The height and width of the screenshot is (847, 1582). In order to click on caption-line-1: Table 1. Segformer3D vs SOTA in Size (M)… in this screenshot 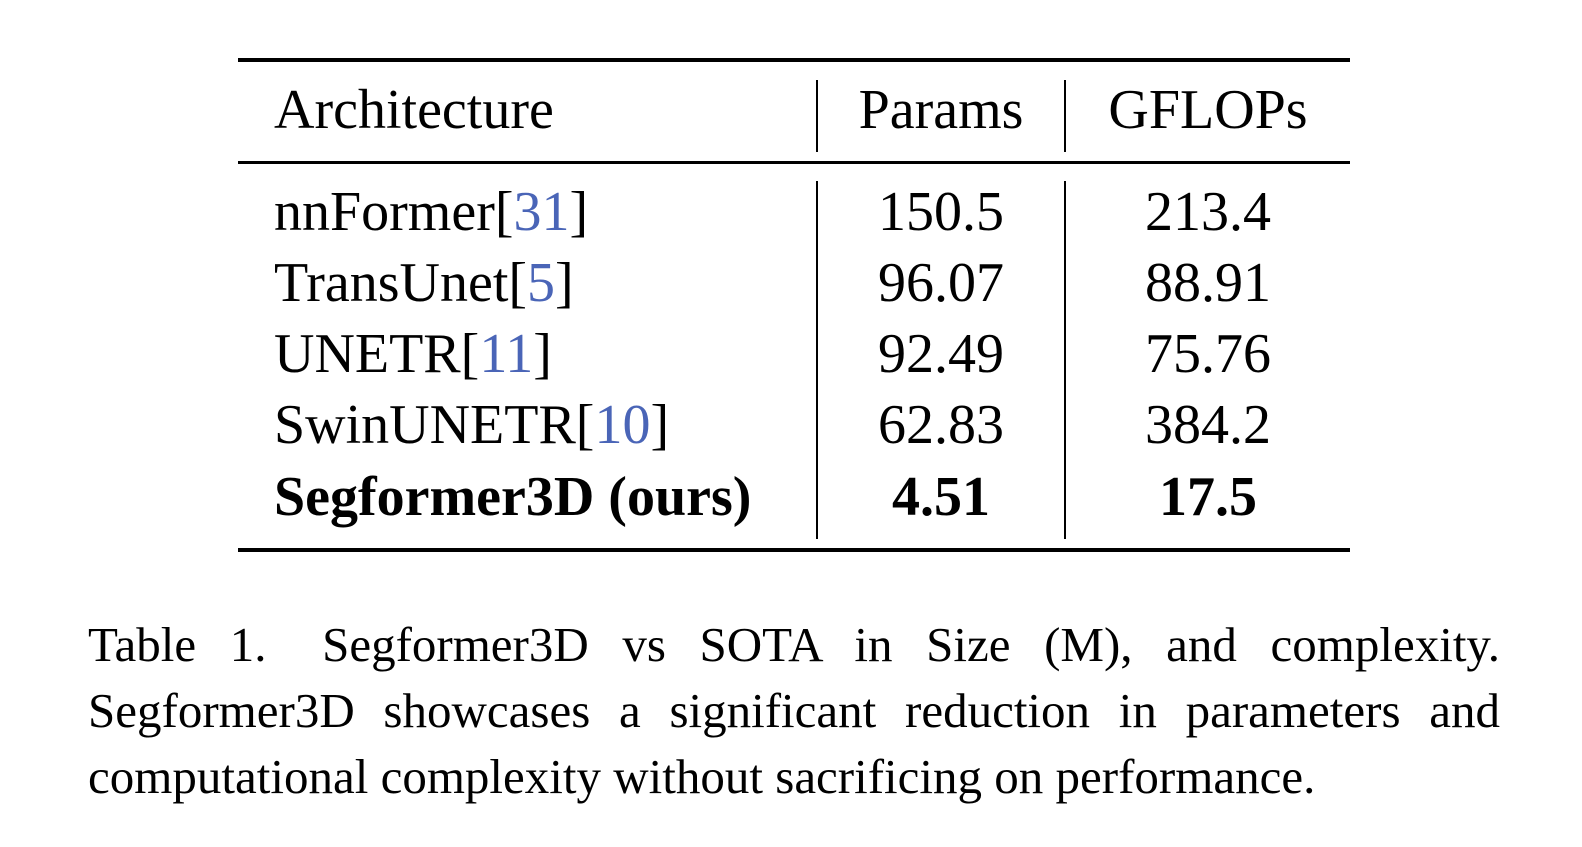, I will do `click(794, 645)`.